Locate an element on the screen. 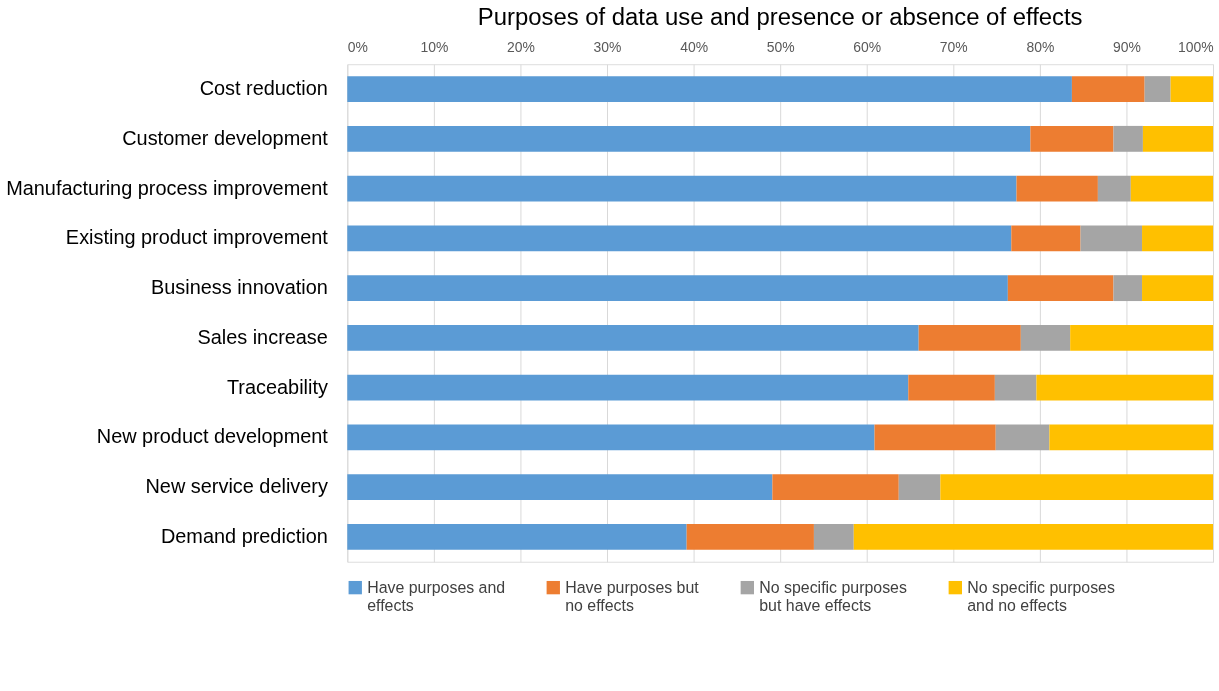  x-tick-label: 40% is located at coordinates (694, 46).